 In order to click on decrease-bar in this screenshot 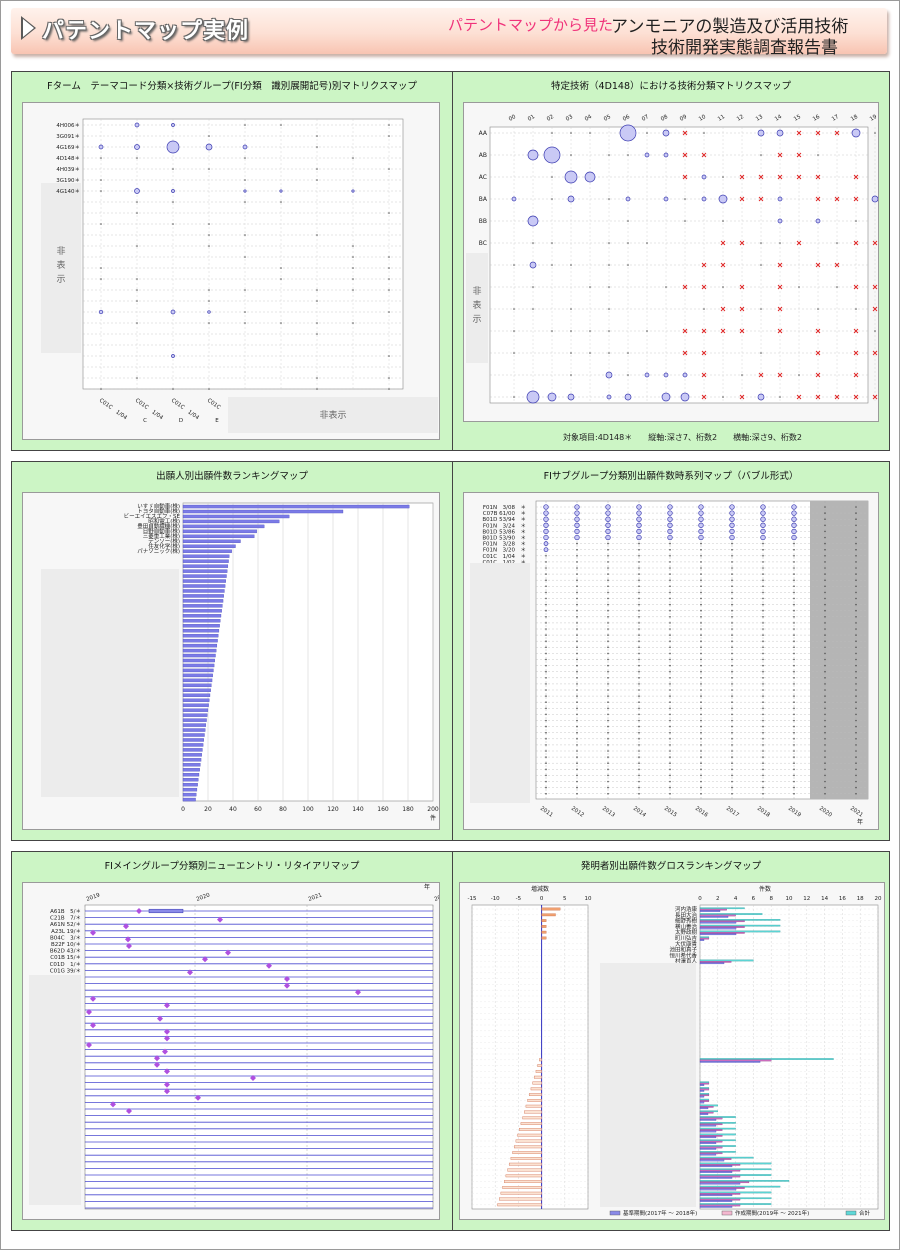, I will do `click(523, 1181)`.